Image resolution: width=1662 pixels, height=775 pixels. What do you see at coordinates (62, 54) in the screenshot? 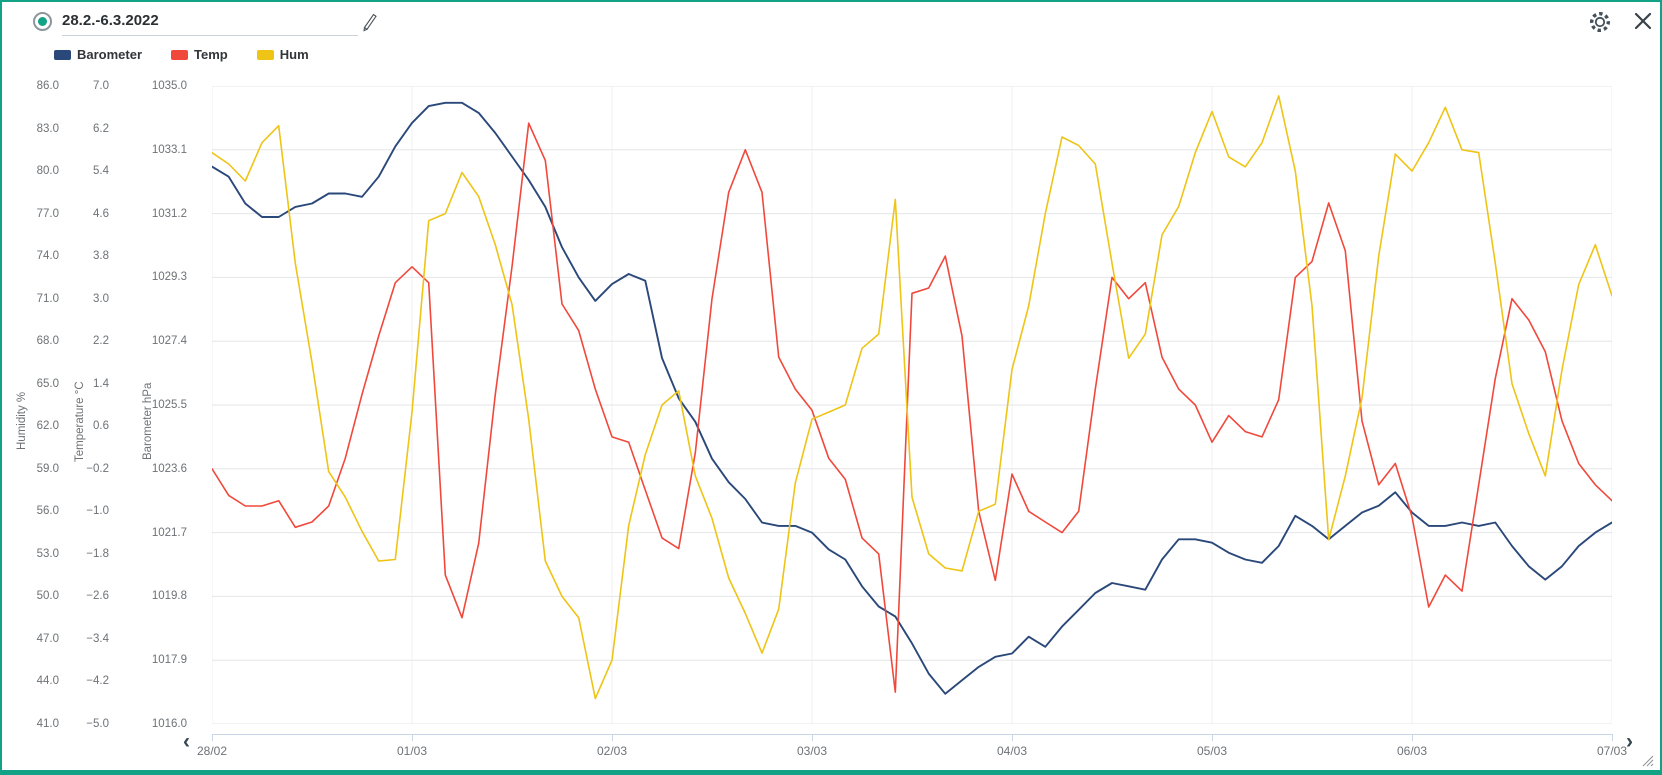
I see `barometer-swatch` at bounding box center [62, 54].